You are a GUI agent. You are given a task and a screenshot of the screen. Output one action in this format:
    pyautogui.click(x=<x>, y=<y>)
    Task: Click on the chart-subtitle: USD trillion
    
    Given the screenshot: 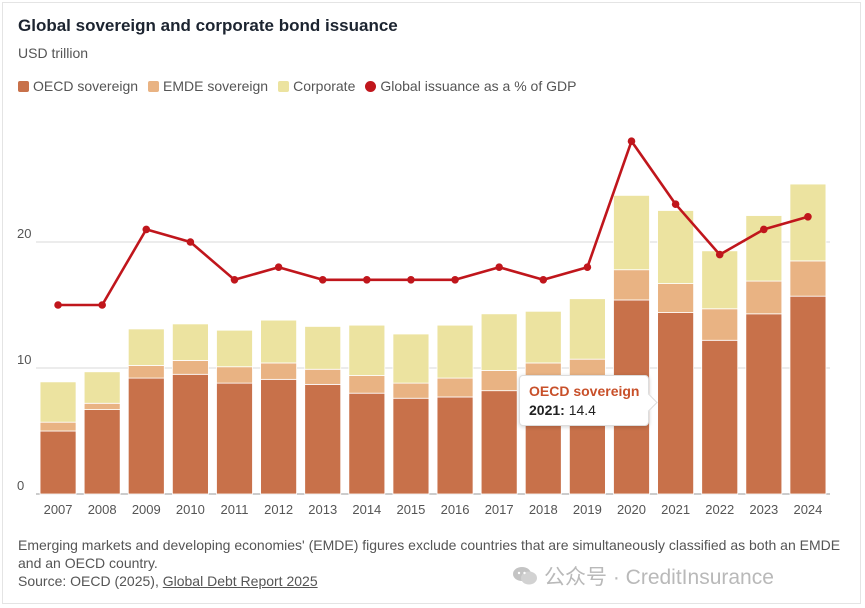 What is the action you would take?
    pyautogui.click(x=53, y=53)
    